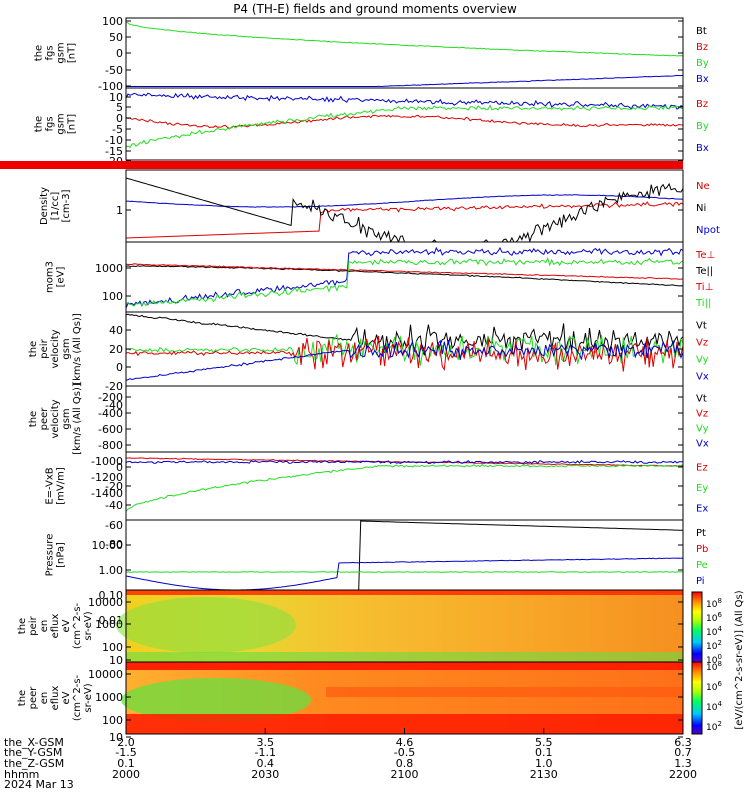 The width and height of the screenshot is (750, 800). What do you see at coordinates (114, 525) in the screenshot?
I see `y-tick-label: -60` at bounding box center [114, 525].